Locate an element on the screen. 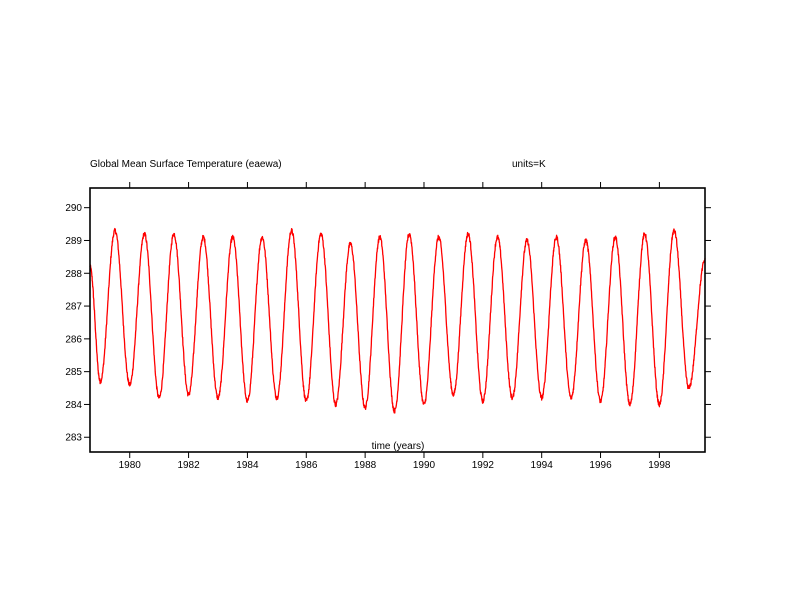 The width and height of the screenshot is (792, 612). y-tick-label: 285 is located at coordinates (73, 372).